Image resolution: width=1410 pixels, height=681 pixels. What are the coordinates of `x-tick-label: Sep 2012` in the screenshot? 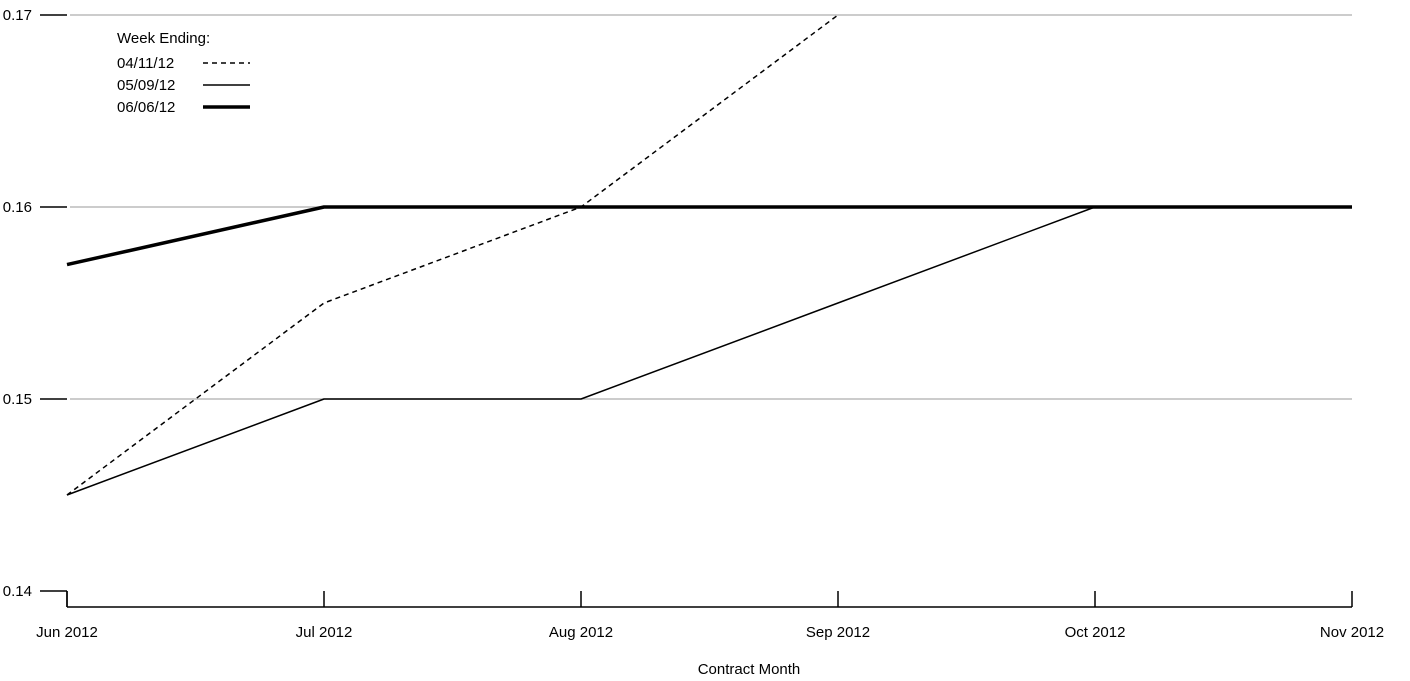 It's located at (838, 632).